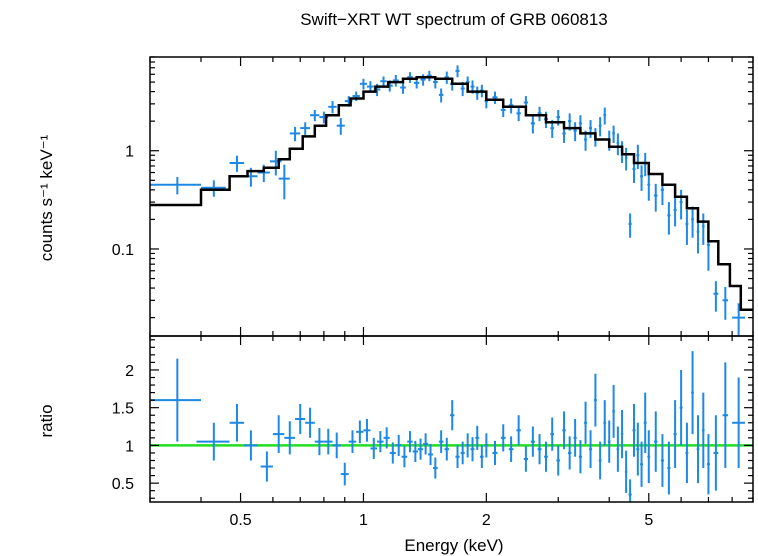 This screenshot has height=556, width=758. Describe the element at coordinates (363, 520) in the screenshot. I see `x-tick-label: 1` at that location.